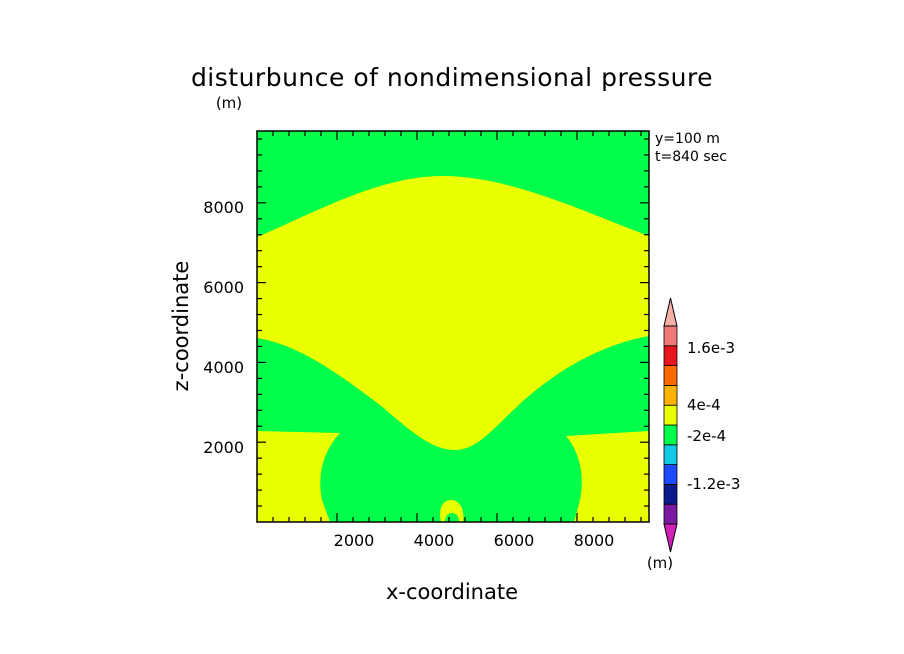 The width and height of the screenshot is (904, 654). I want to click on x-tick-label-2000: 2000, so click(354, 540).